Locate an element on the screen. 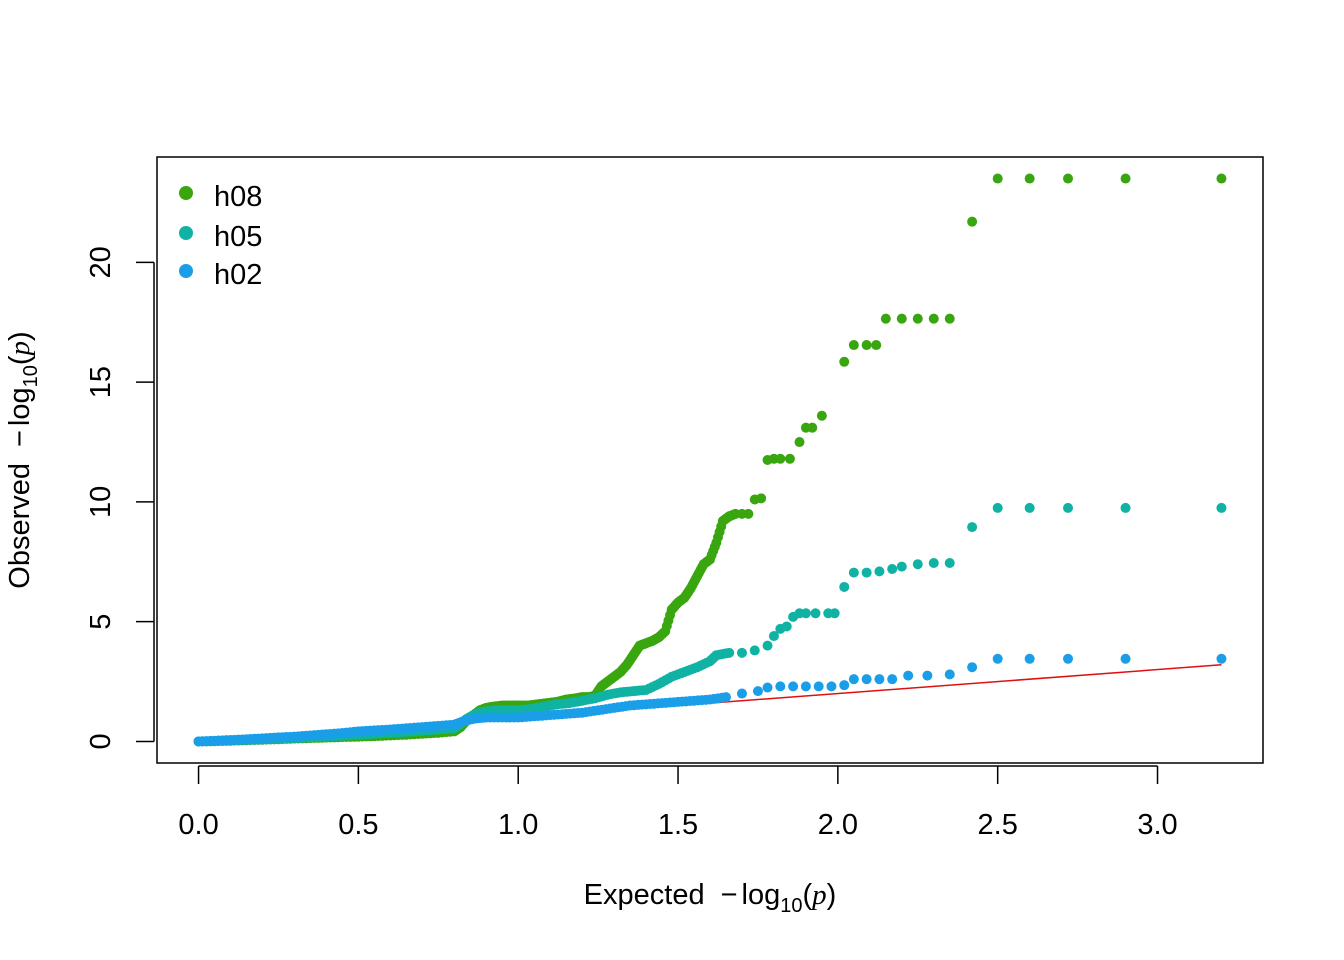 This screenshot has height=960, width=1344. x-tick-label: 3.0 is located at coordinates (1157, 825).